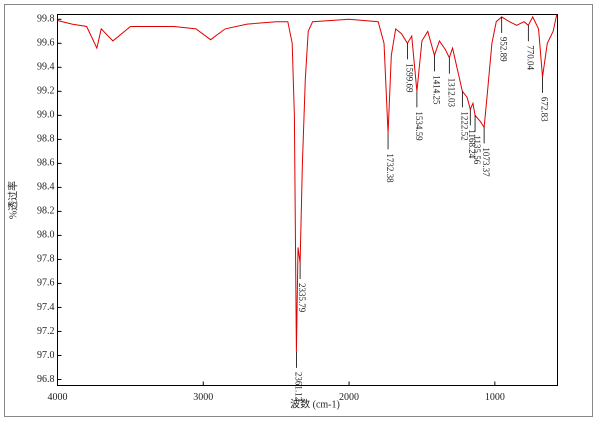 The width and height of the screenshot is (600, 423). Describe the element at coordinates (203, 397) in the screenshot. I see `x-tick-label: 3000` at that location.